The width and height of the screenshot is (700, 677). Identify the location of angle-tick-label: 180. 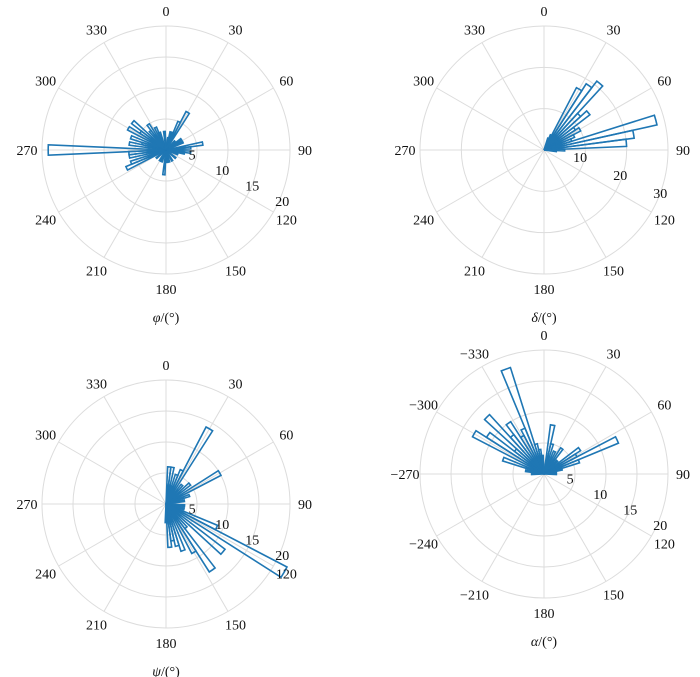
(544, 290).